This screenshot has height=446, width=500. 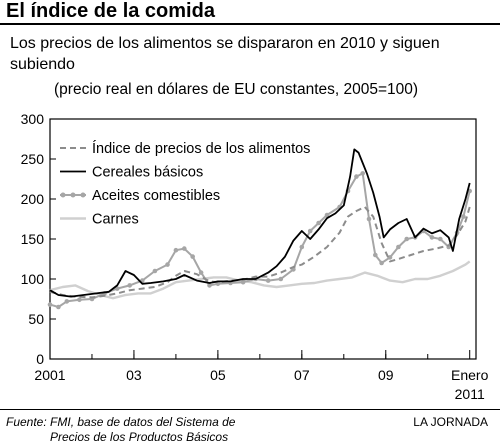 I want to click on legend-label-0: Índice de precios de los alimentos, so click(x=201, y=148).